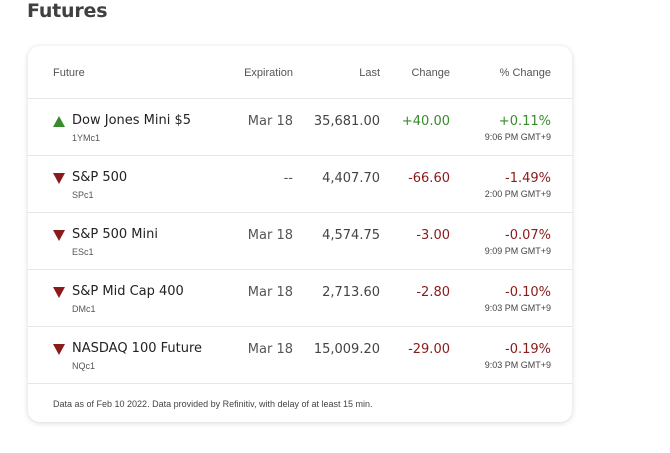 This screenshot has height=453, width=670. Describe the element at coordinates (83, 195) in the screenshot. I see `future-symbol: SPc1` at that location.